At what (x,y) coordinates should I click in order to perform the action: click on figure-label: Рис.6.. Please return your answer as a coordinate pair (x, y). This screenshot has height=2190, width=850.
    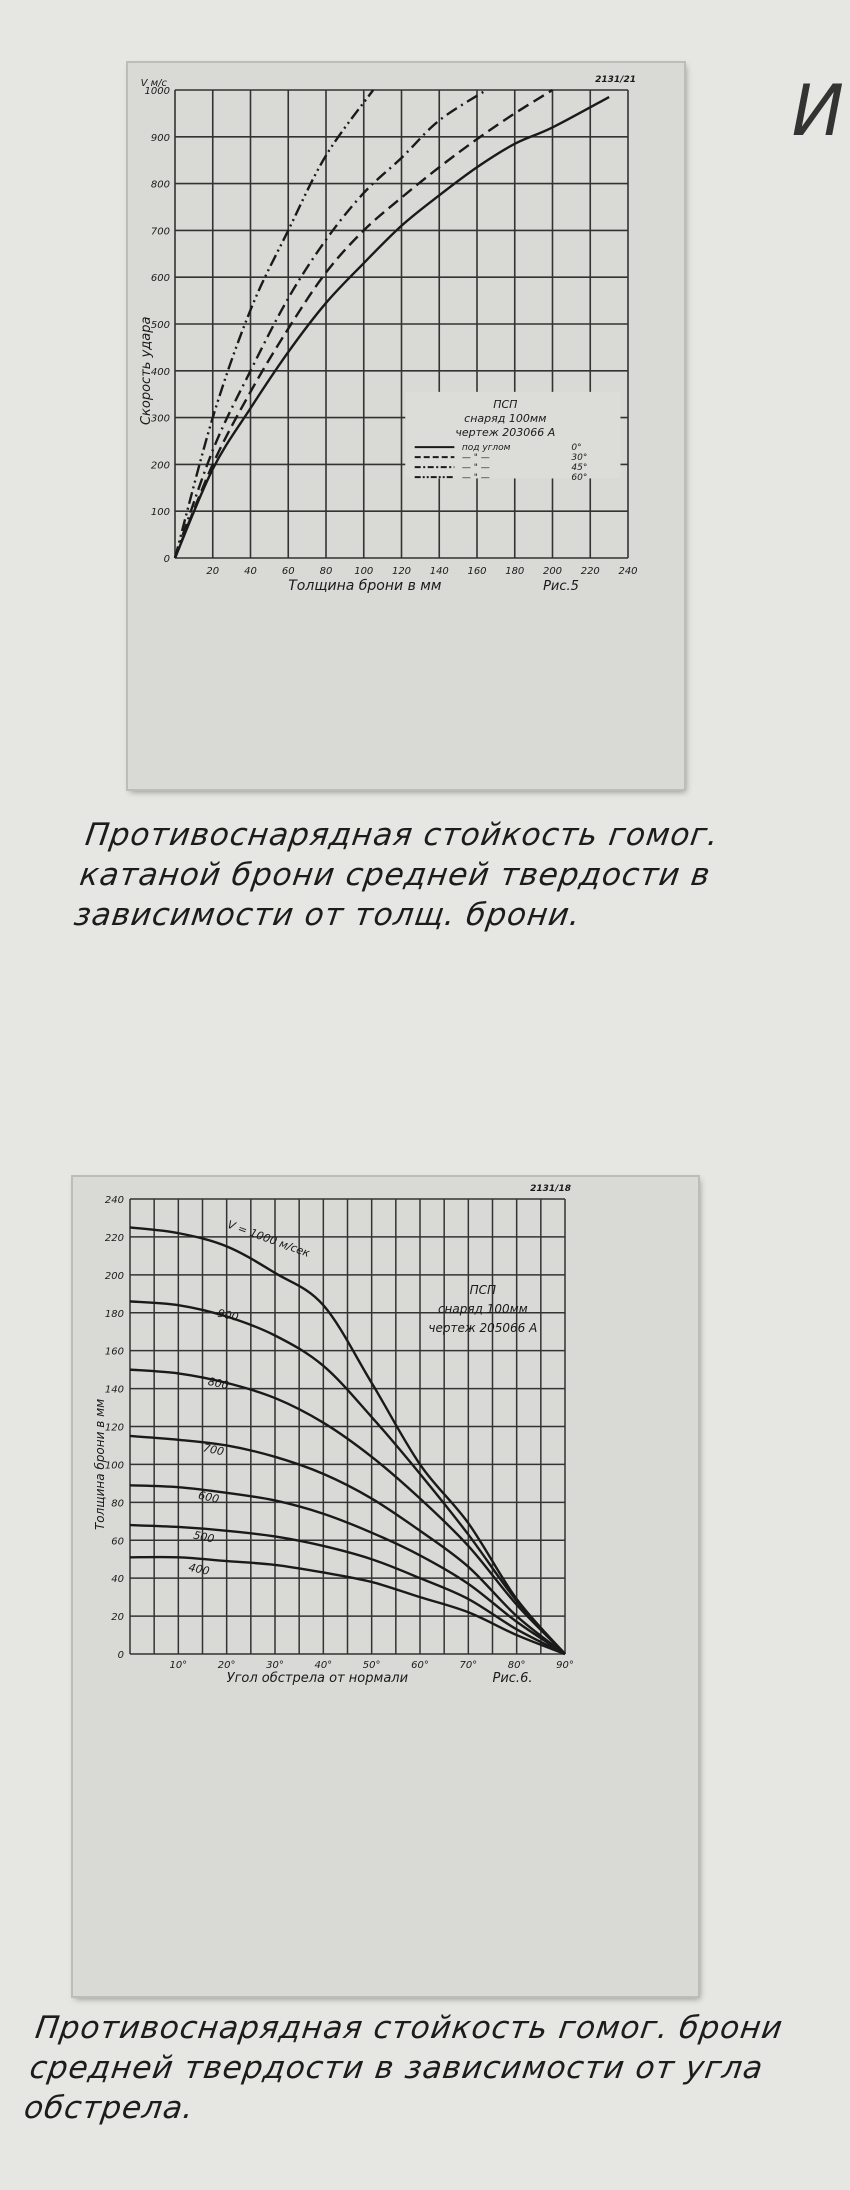
    Looking at the image, I should click on (513, 1678).